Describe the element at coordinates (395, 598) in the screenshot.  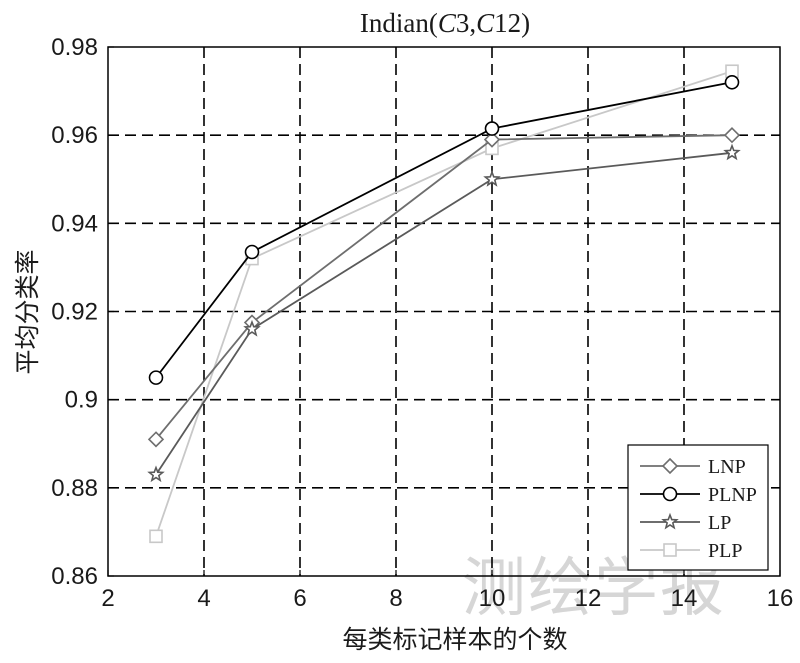
I see `x-tick-label: 8` at that location.